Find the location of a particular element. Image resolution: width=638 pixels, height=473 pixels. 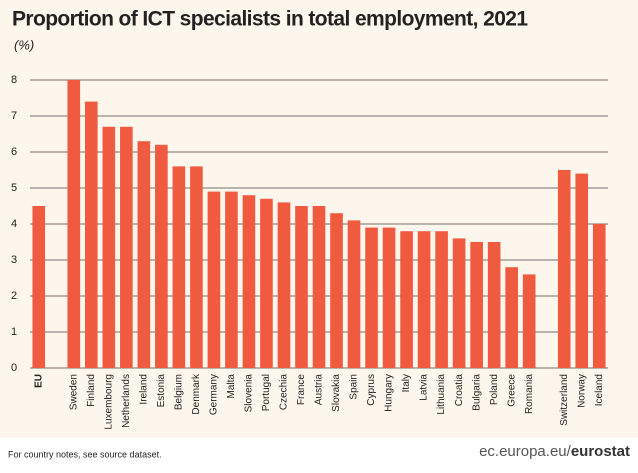

y-tick-label: 5 is located at coordinates (14, 188).